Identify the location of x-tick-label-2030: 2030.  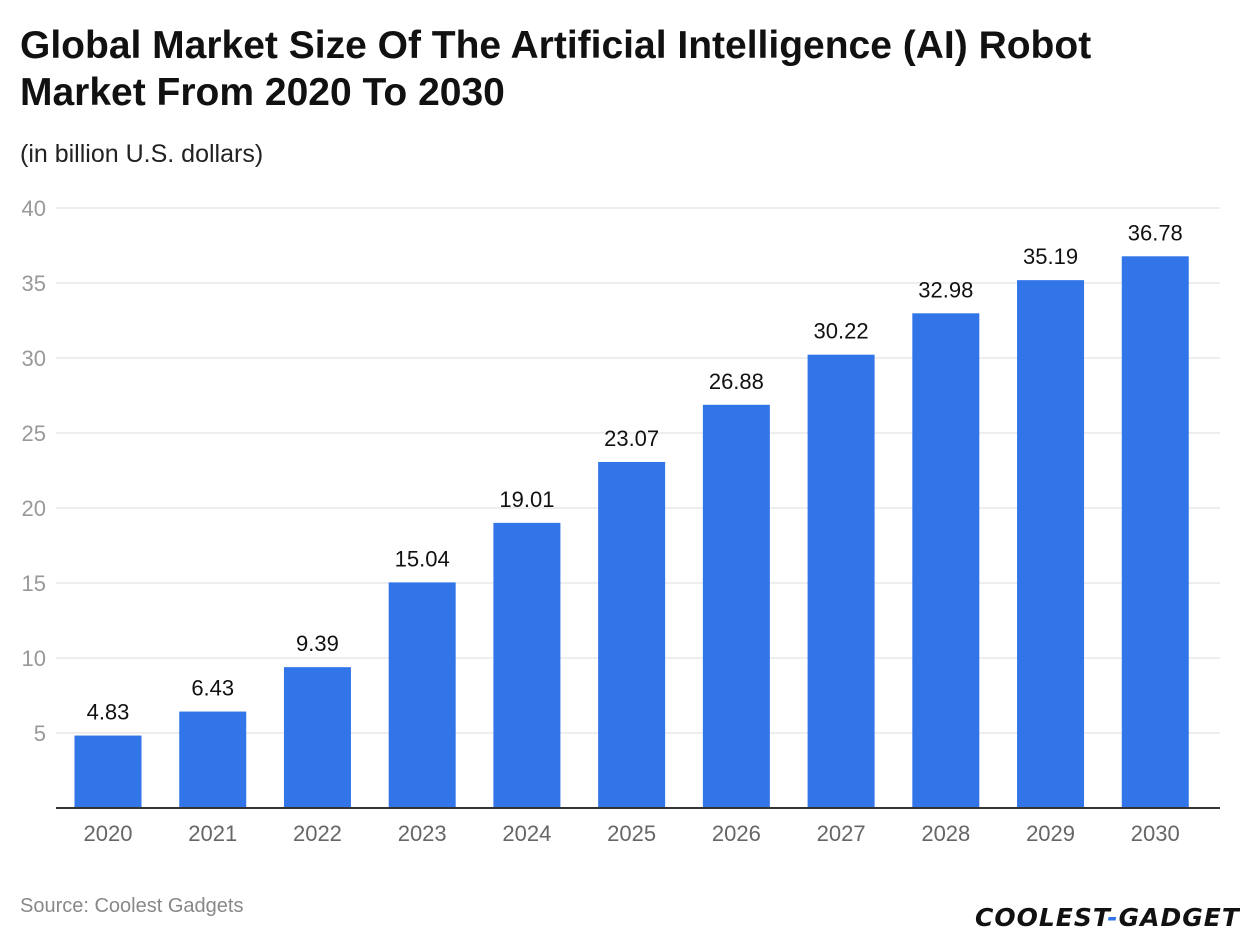
(1155, 833).